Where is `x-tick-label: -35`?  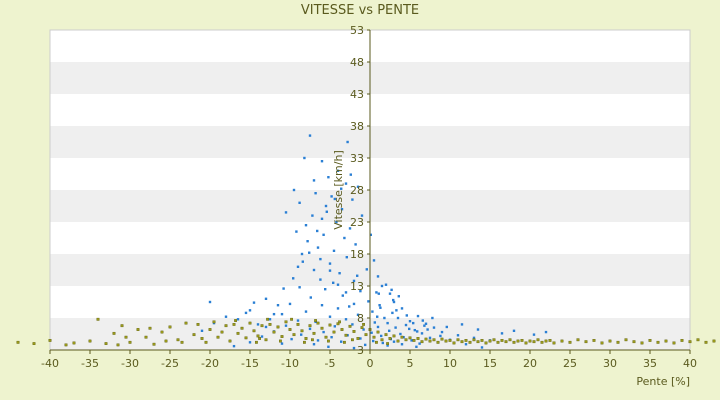
x-tick-label: -35 is located at coordinates (90, 363).